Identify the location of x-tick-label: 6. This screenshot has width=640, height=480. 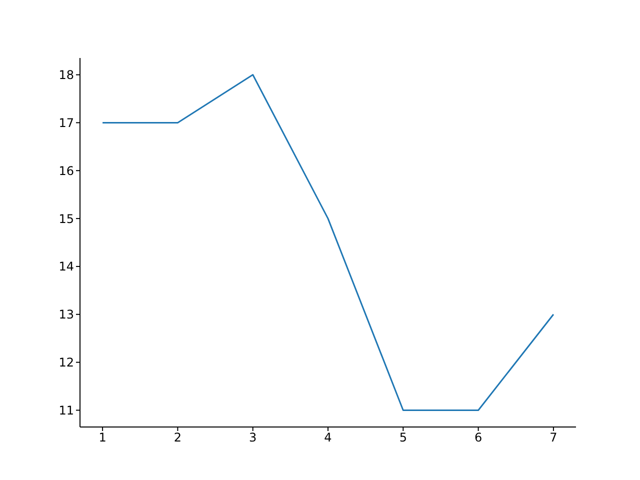
(478, 437).